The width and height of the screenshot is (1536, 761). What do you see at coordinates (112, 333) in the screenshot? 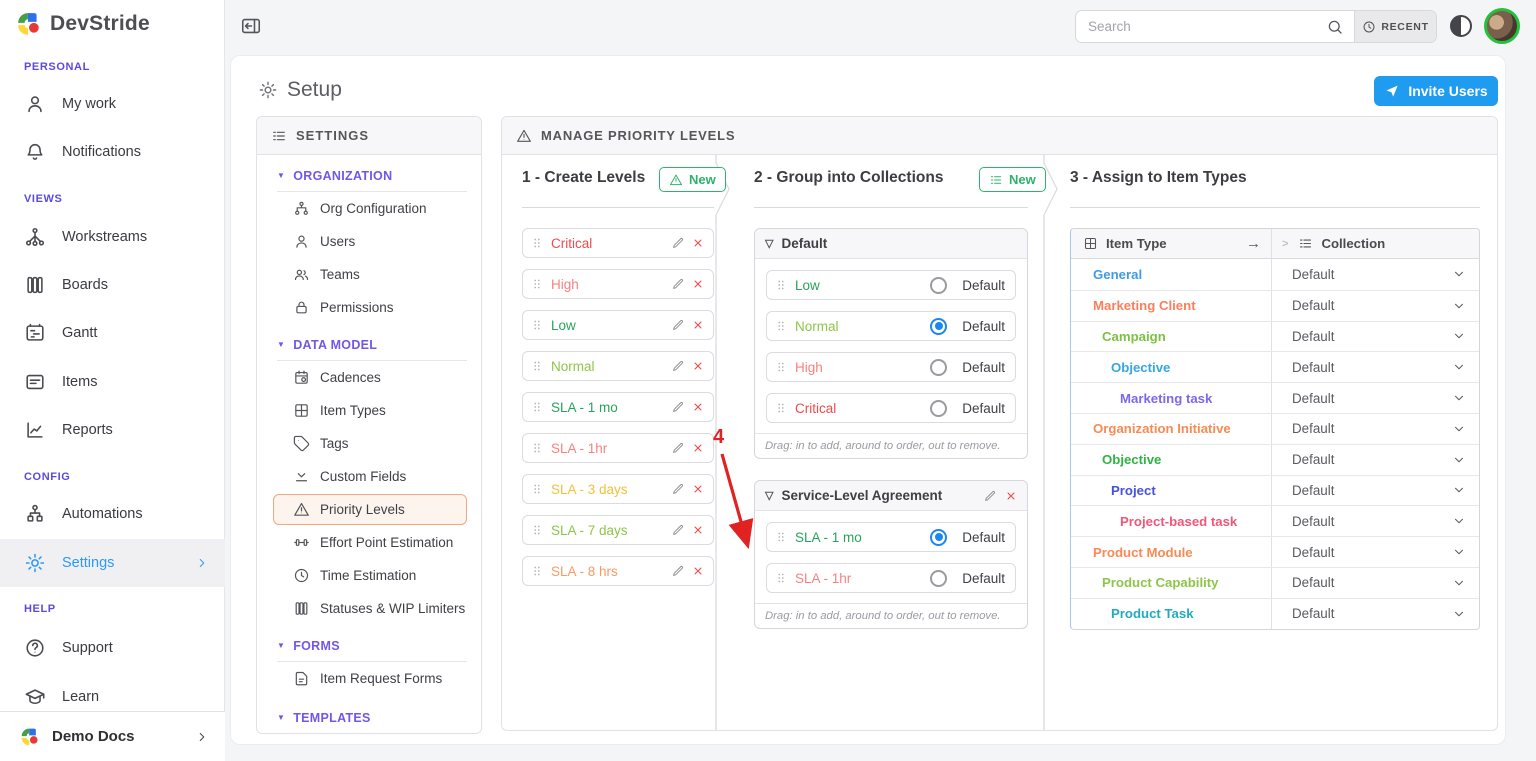
I see `sidebar-item-gantt: Gantt` at bounding box center [112, 333].